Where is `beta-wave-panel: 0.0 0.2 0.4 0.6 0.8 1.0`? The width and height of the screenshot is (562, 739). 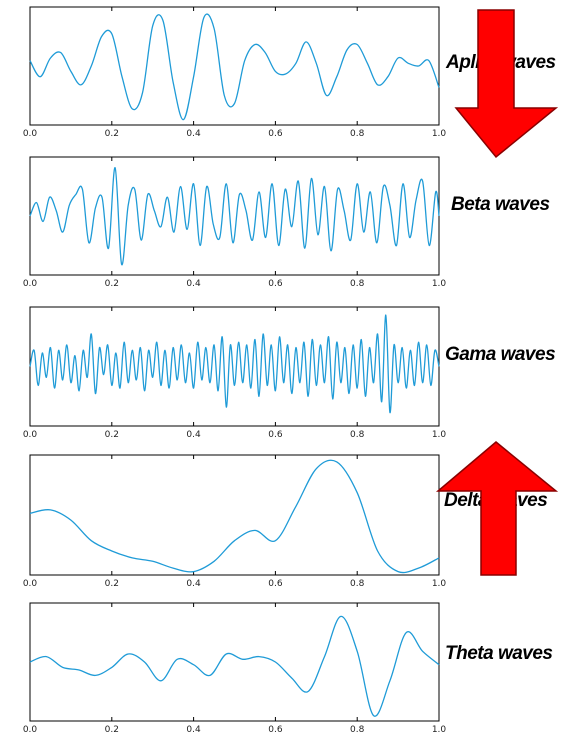 beta-wave-panel: 0.0 0.2 0.4 0.6 0.8 1.0 is located at coordinates (235, 222).